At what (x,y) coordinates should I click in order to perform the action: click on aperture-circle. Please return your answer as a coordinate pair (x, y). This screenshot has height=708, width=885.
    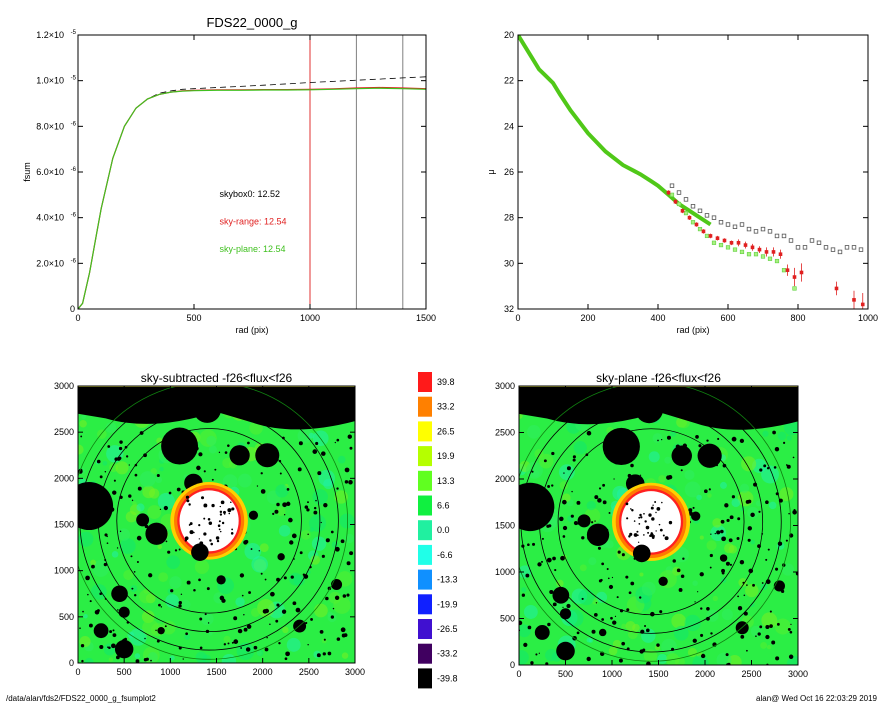
    Looking at the image, I should click on (209, 521).